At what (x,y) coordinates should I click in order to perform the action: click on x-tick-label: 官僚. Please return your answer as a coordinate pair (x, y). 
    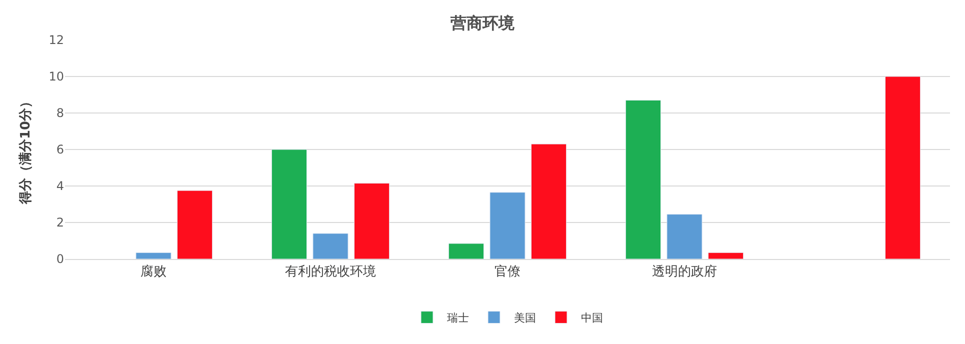
    Looking at the image, I should click on (507, 272).